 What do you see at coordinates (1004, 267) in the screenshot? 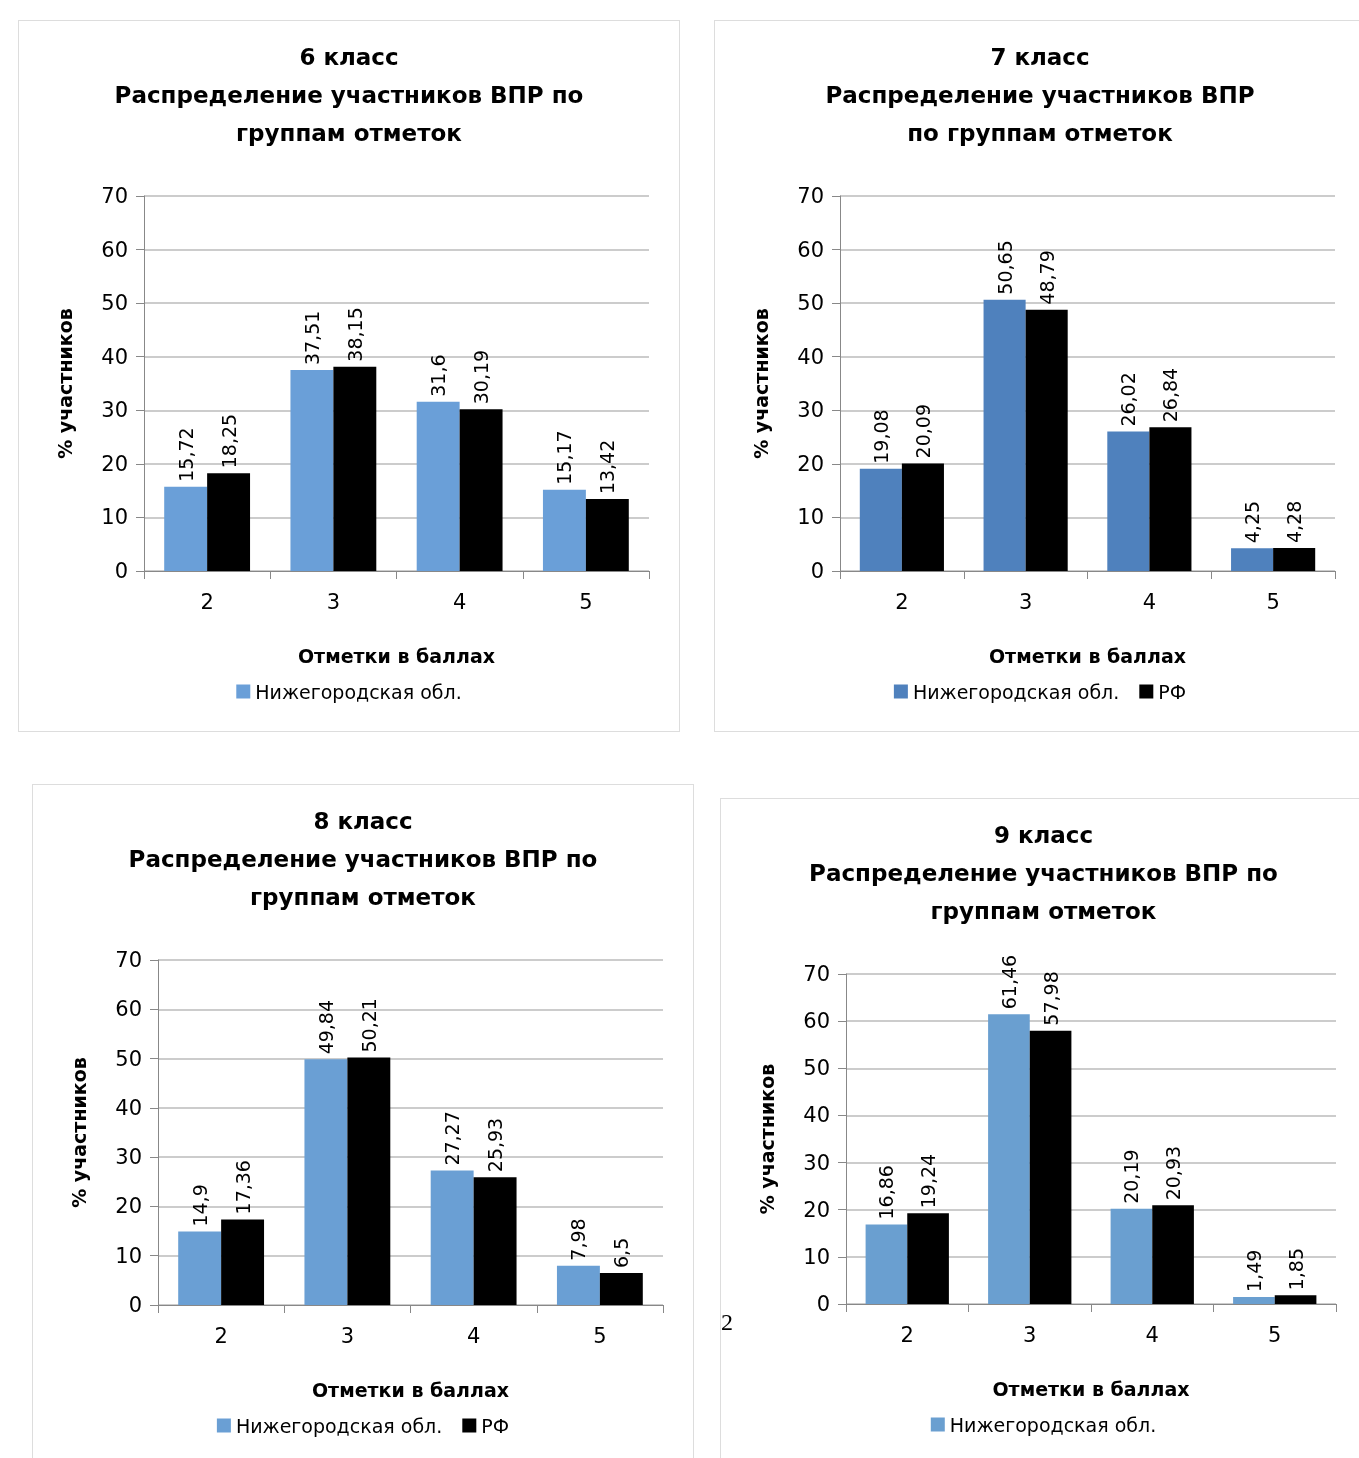
I see `data-label: 50,65` at bounding box center [1004, 267].